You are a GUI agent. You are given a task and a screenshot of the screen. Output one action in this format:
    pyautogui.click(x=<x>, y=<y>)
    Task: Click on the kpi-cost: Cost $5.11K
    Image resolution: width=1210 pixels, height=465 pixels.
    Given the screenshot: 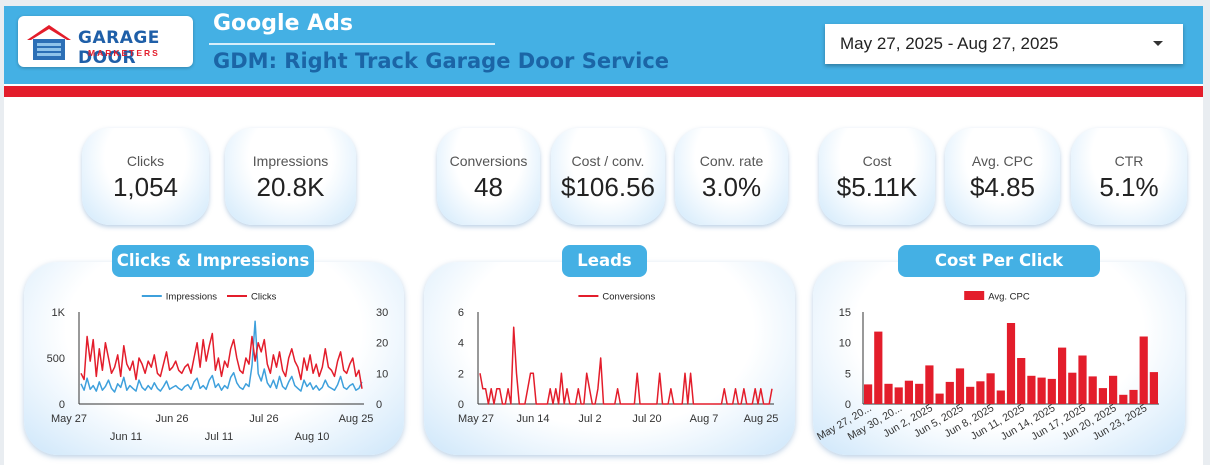 What is the action you would take?
    pyautogui.click(x=877, y=176)
    